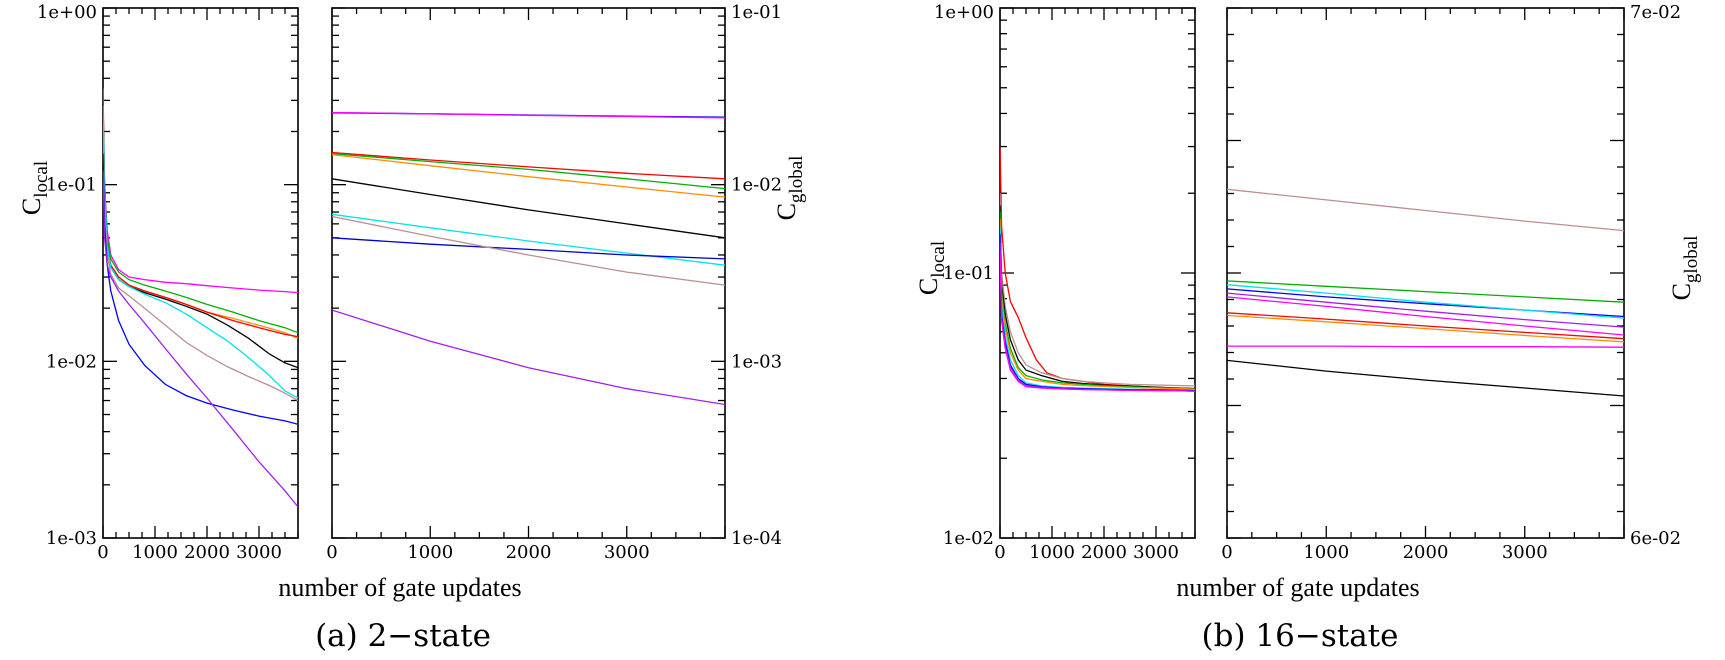  I want to click on panel-b-left: 0 1000 2000 3000 1e-02 1e-01 1e+00, so click(1065, 282).